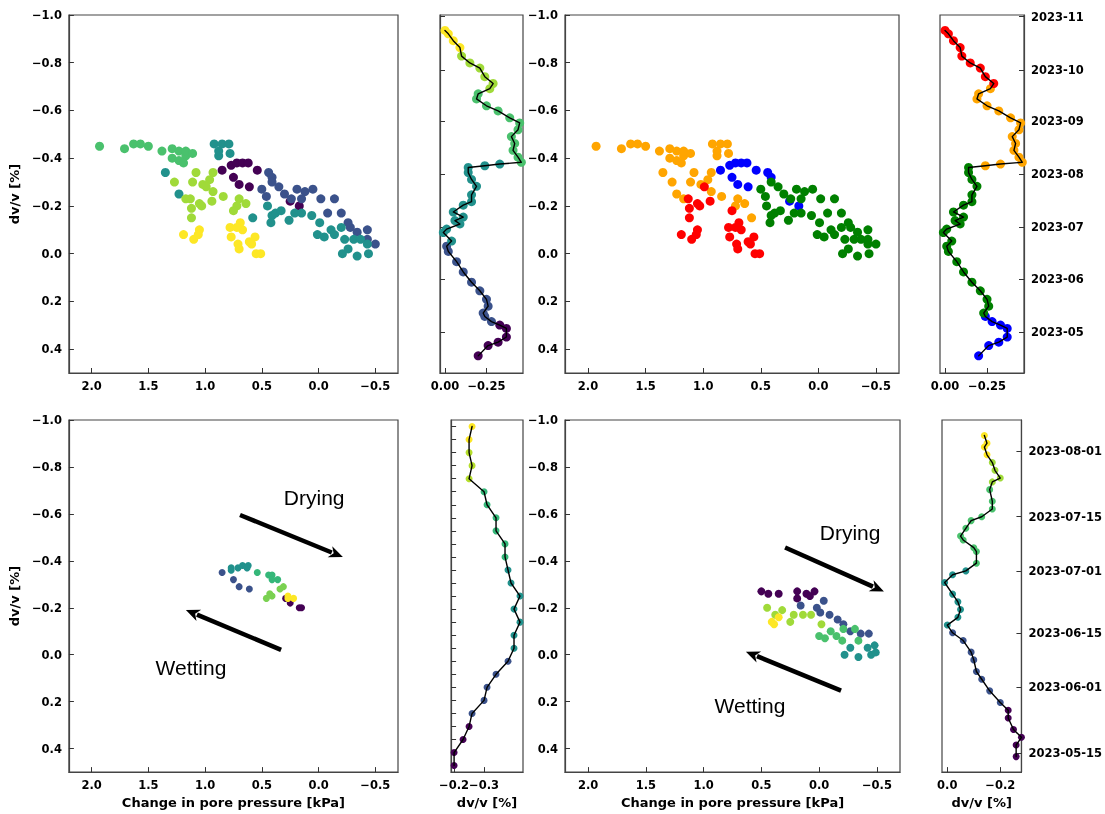  What do you see at coordinates (1057, 227) in the screenshot?
I see `y-tick-label: 2023-07` at bounding box center [1057, 227].